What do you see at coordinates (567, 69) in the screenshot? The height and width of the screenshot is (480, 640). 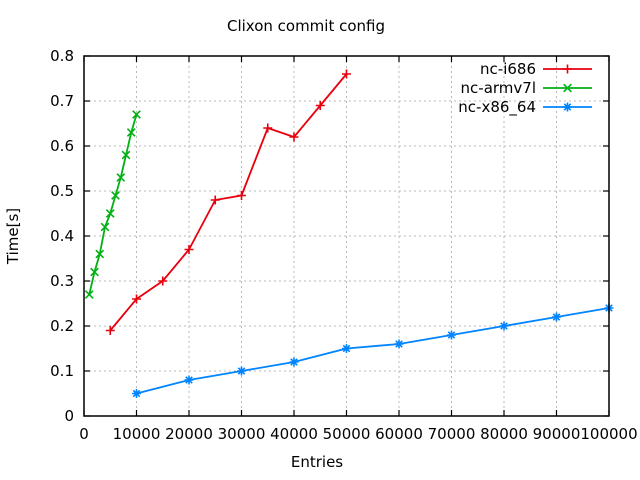 I see `legend-marker-plus-icon` at bounding box center [567, 69].